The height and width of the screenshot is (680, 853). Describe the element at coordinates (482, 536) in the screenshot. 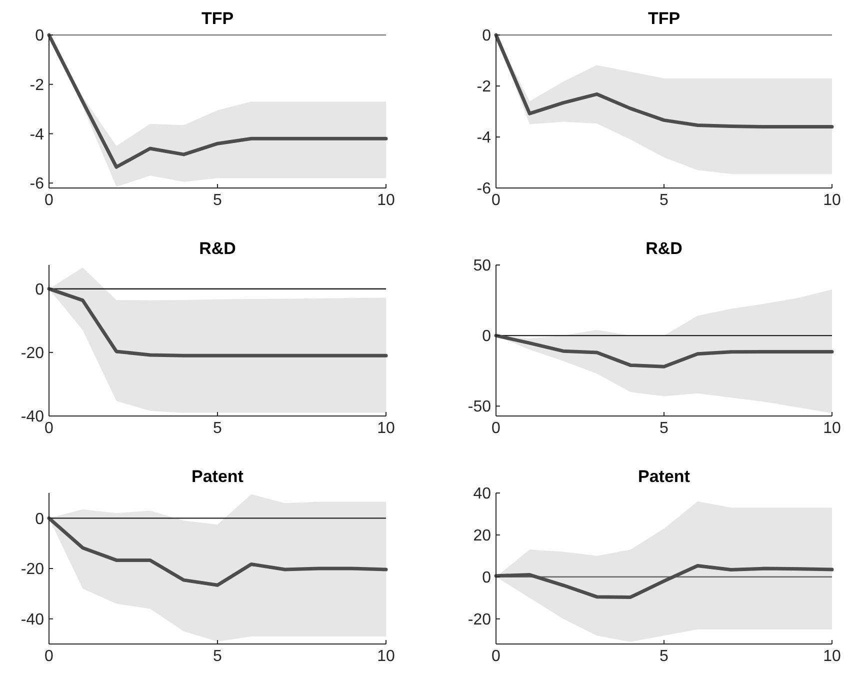

I see `y-tick-label: 20` at that location.